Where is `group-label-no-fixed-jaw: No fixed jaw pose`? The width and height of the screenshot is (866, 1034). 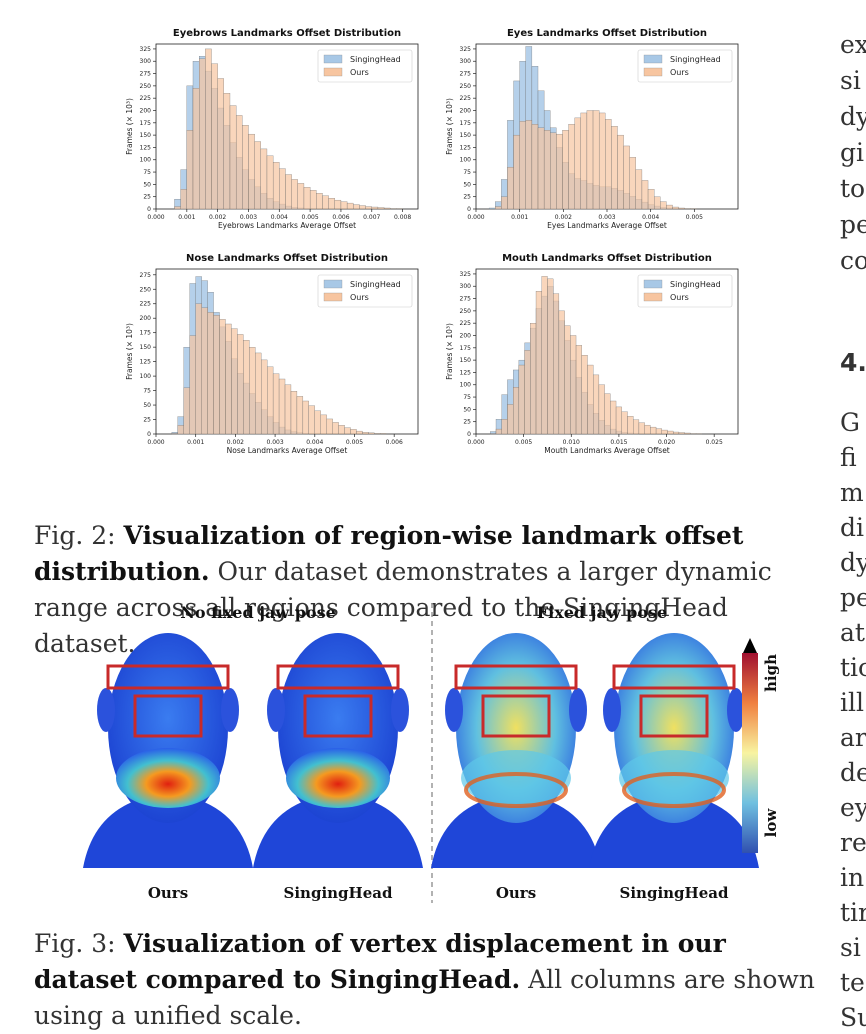 group-label-no-fixed-jaw: No fixed jaw pose is located at coordinates (258, 612).